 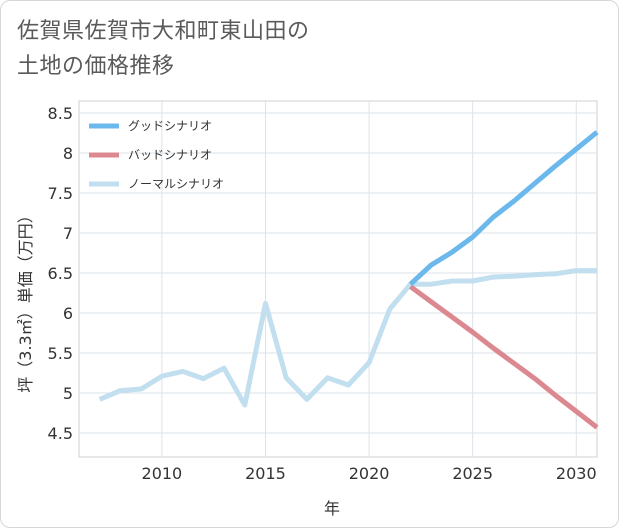 What do you see at coordinates (96, 66) in the screenshot?
I see `chart-title-line-2: 土地の価格推移` at bounding box center [96, 66].